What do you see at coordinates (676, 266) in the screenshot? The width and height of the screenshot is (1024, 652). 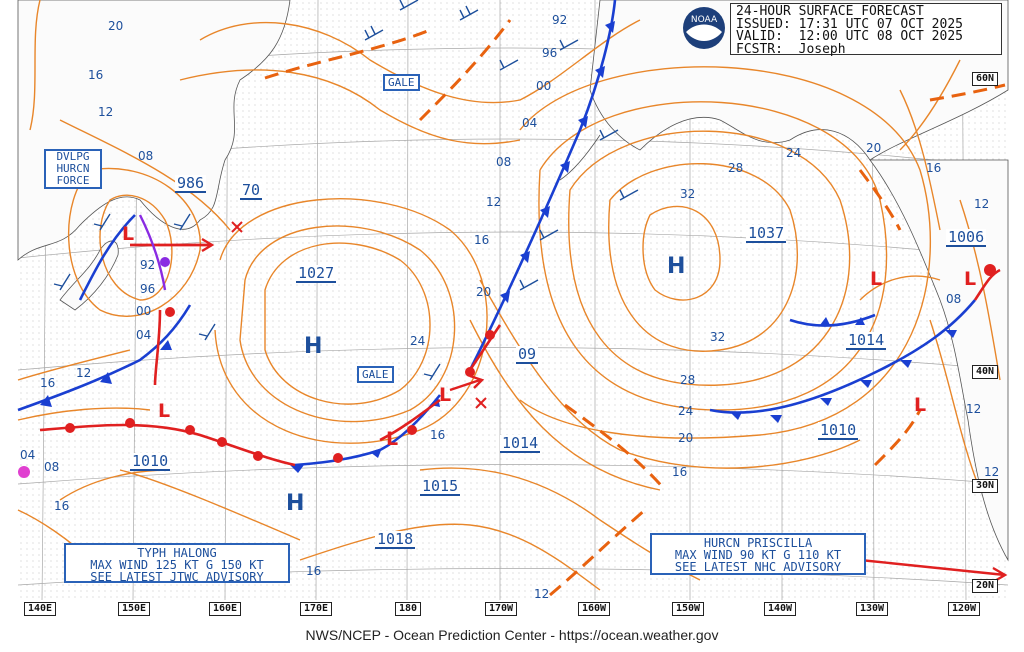 I see `high-marker-2: H` at bounding box center [676, 266].